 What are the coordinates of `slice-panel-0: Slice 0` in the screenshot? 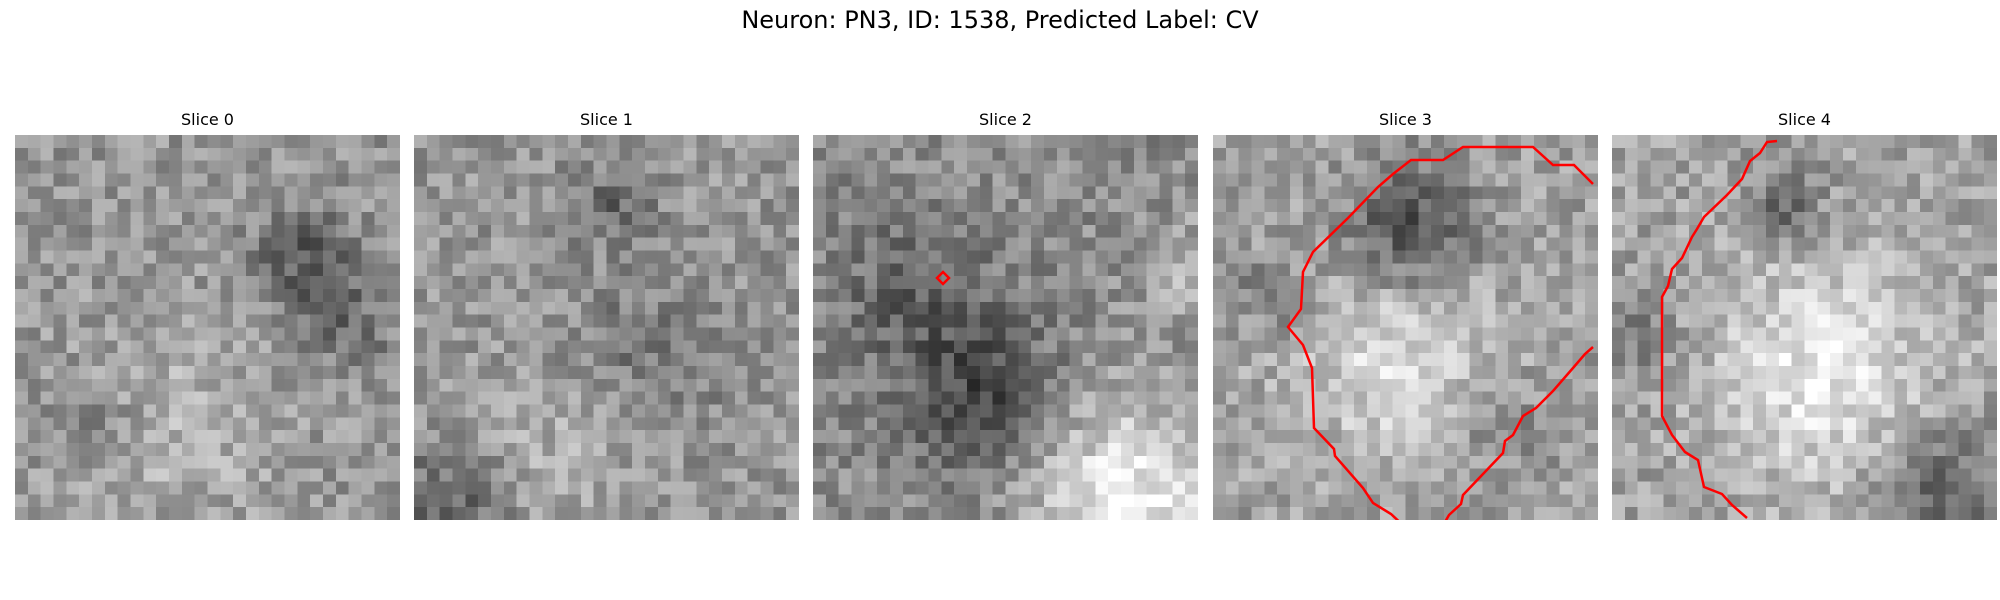 It's located at (207, 314).